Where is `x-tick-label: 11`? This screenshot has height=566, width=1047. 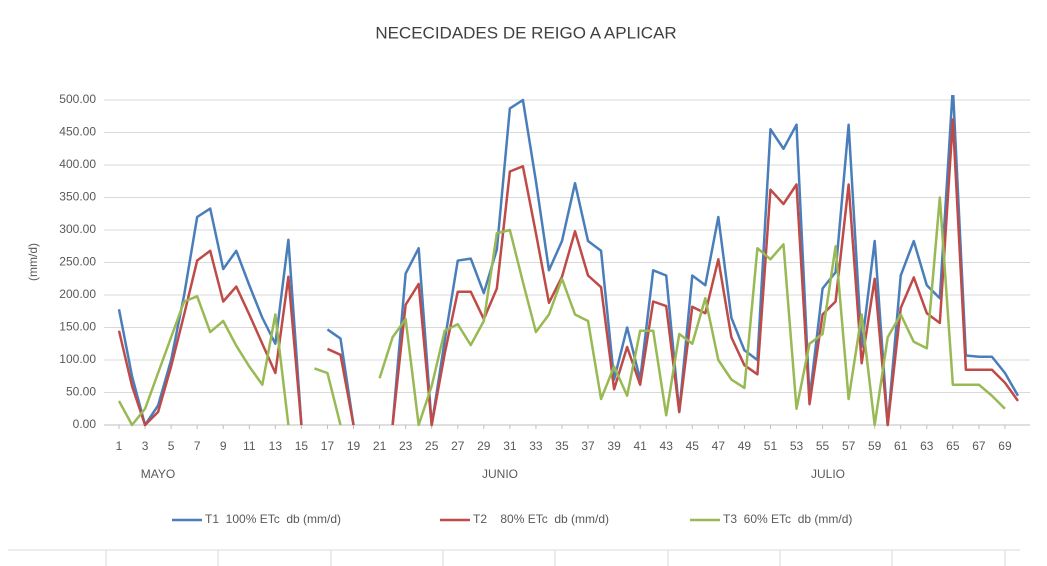
x-tick-label: 11 is located at coordinates (249, 446).